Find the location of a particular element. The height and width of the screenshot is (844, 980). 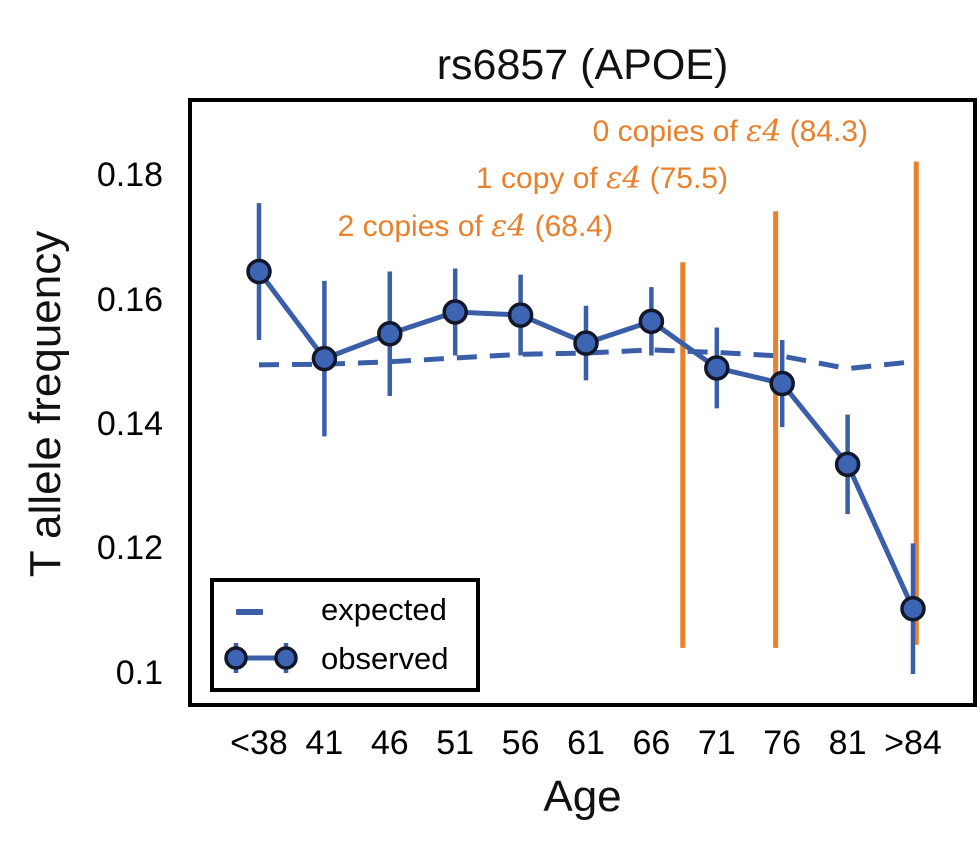

y-tick-label: 0.1 is located at coordinates (139, 672).